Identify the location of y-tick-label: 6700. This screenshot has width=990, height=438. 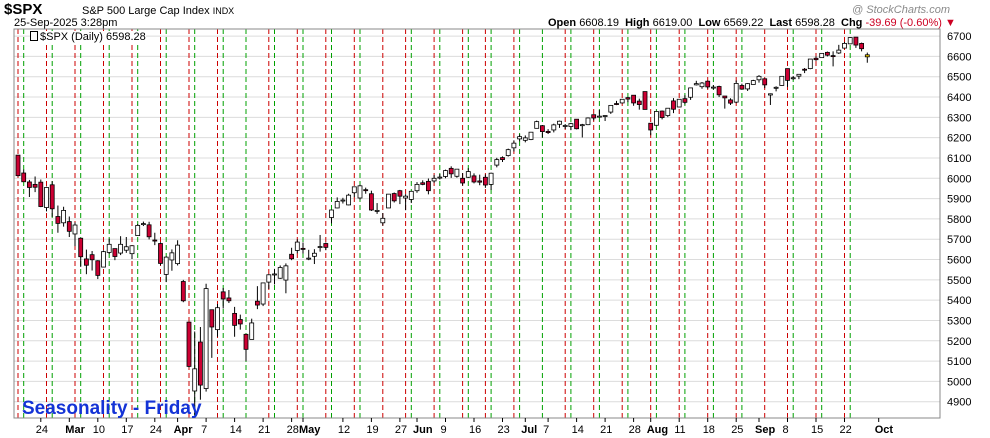
(959, 37).